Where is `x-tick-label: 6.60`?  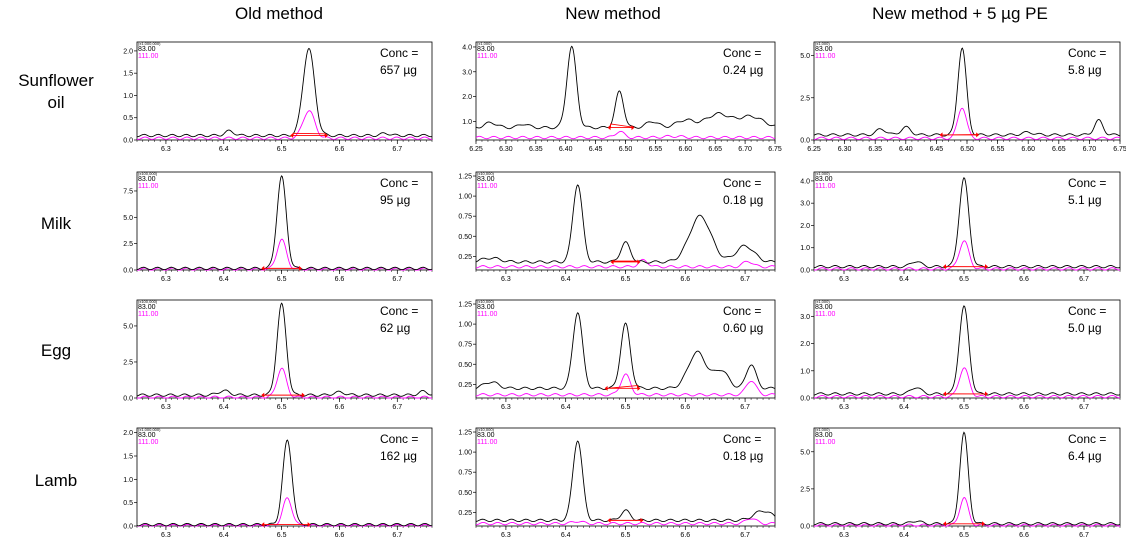
x-tick-label: 6.60 is located at coordinates (685, 149).